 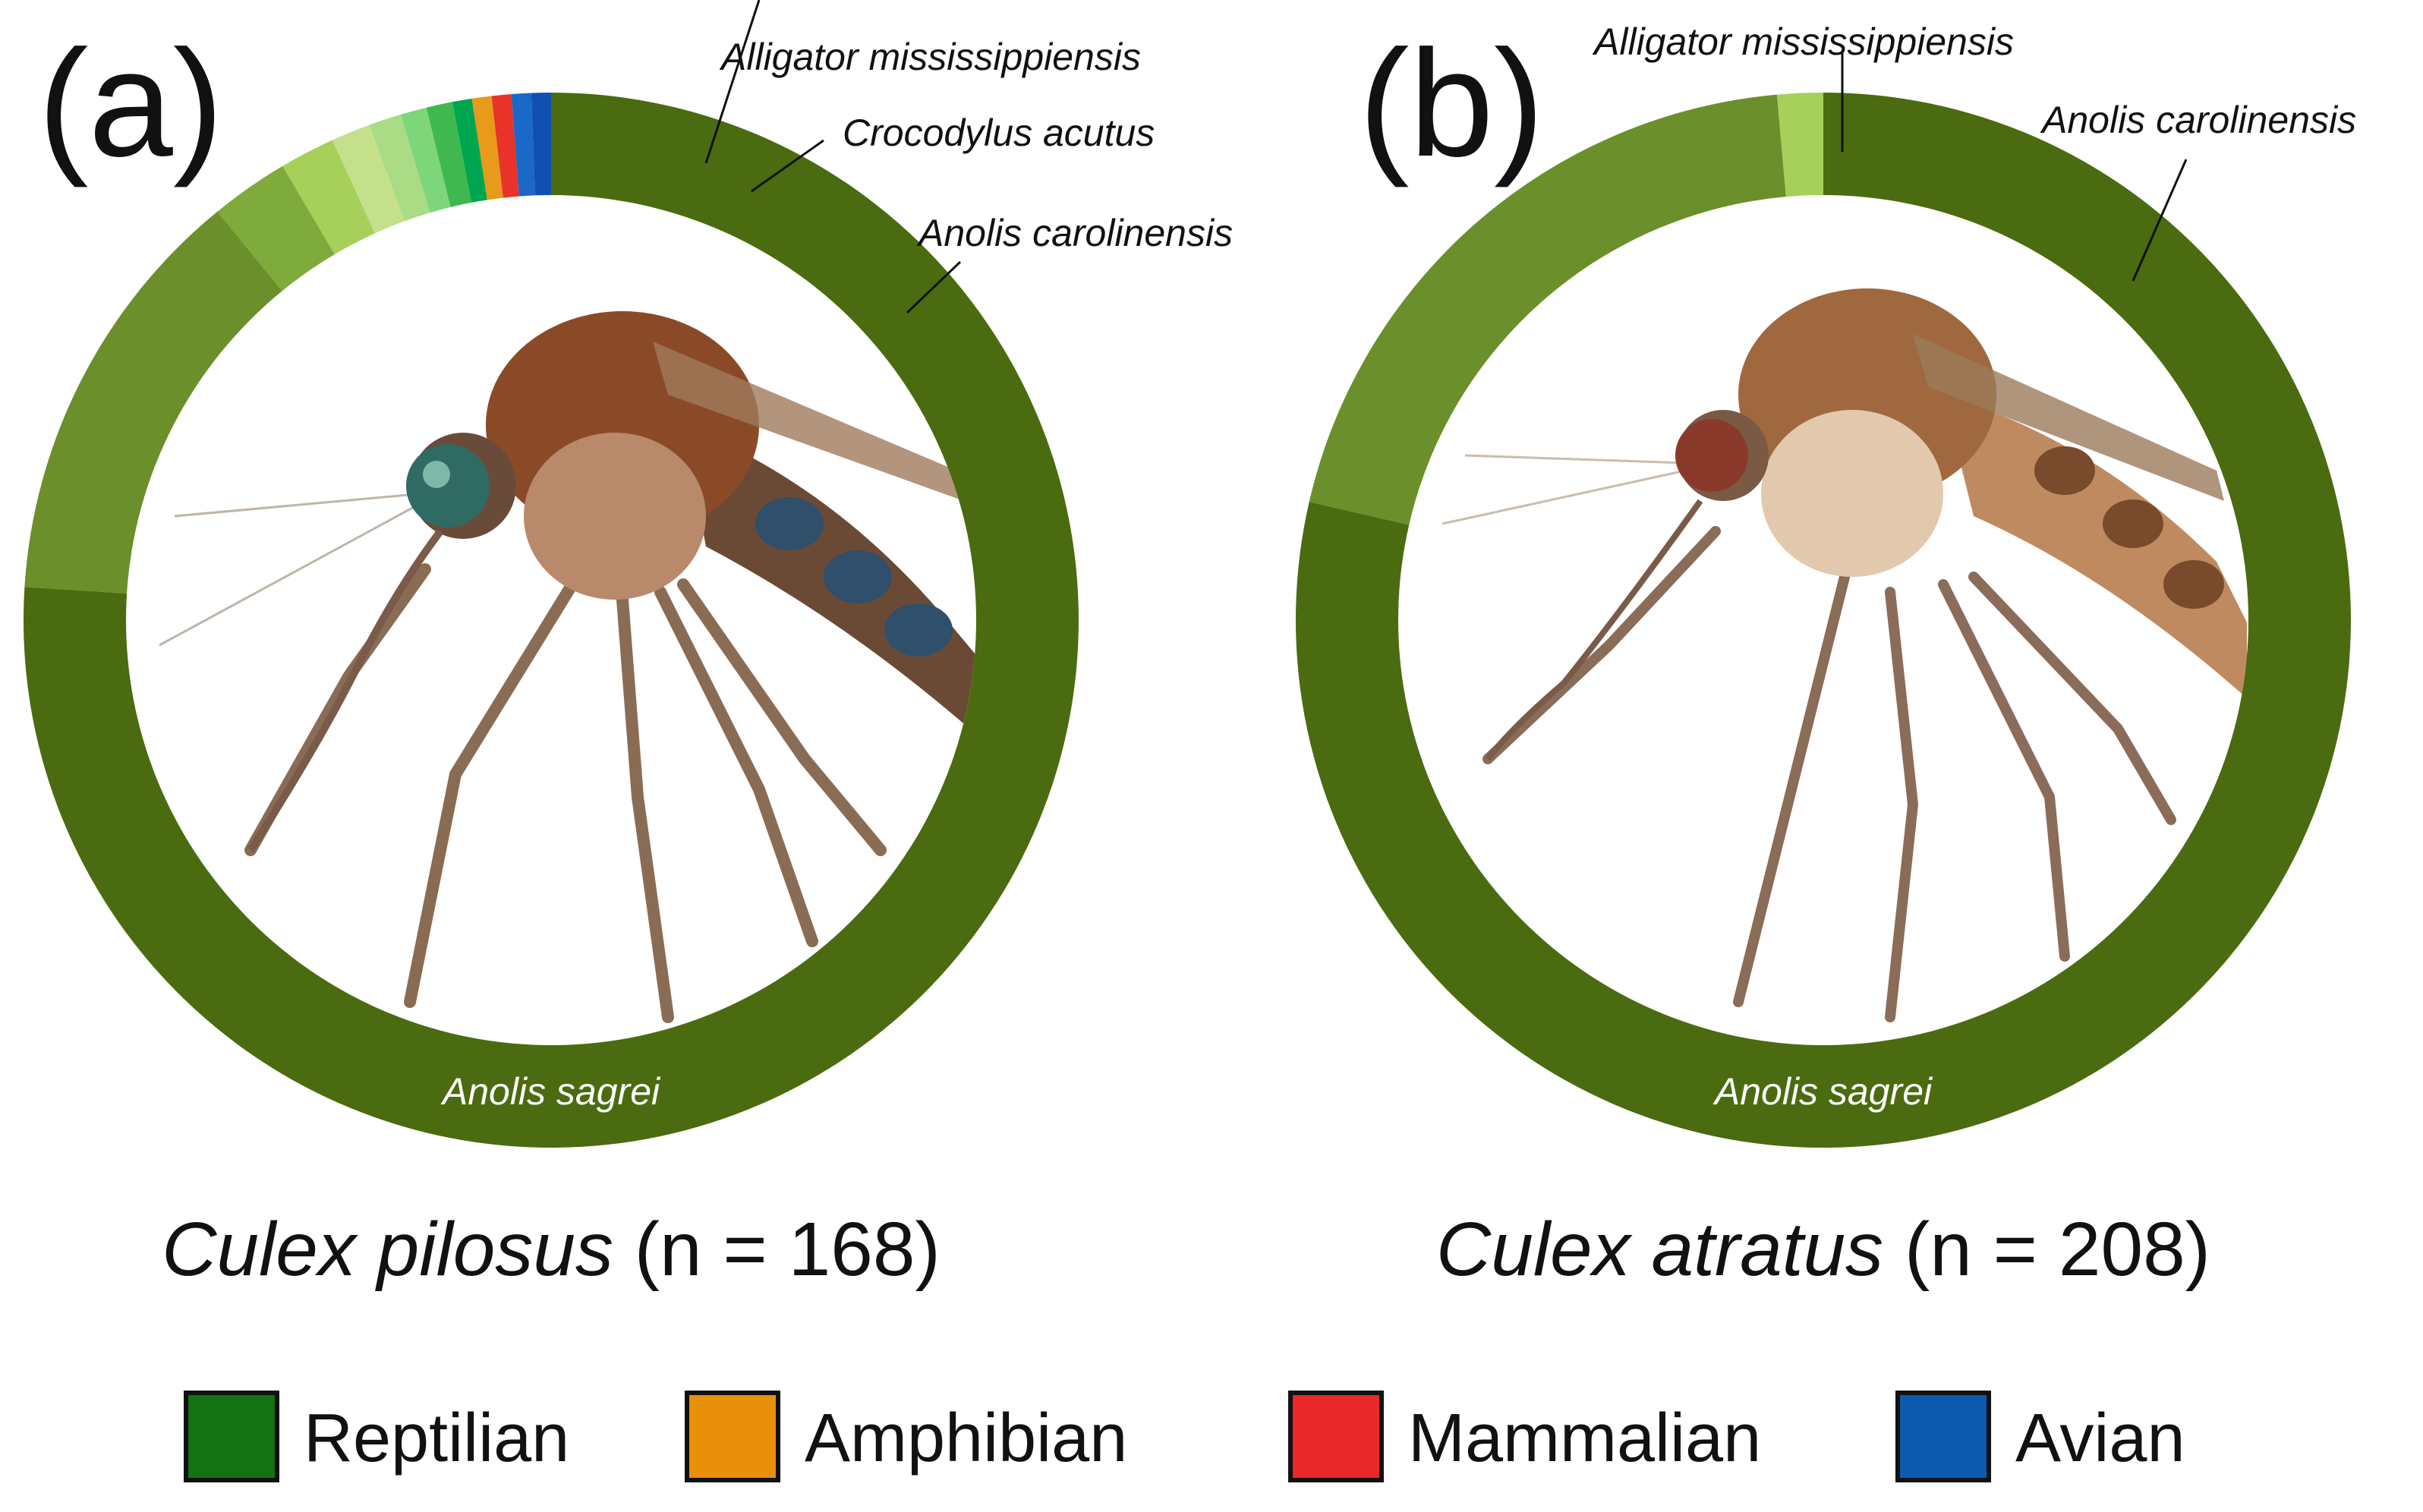 What do you see at coordinates (934, 287) in the screenshot?
I see `leader-carolinensis-a` at bounding box center [934, 287].